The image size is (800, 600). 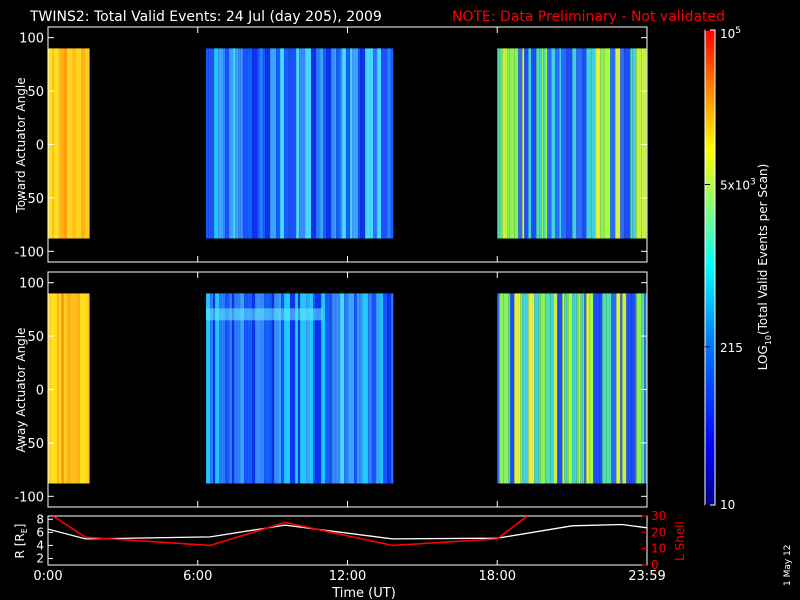 I want to click on lshell-line, so click(x=290, y=531).